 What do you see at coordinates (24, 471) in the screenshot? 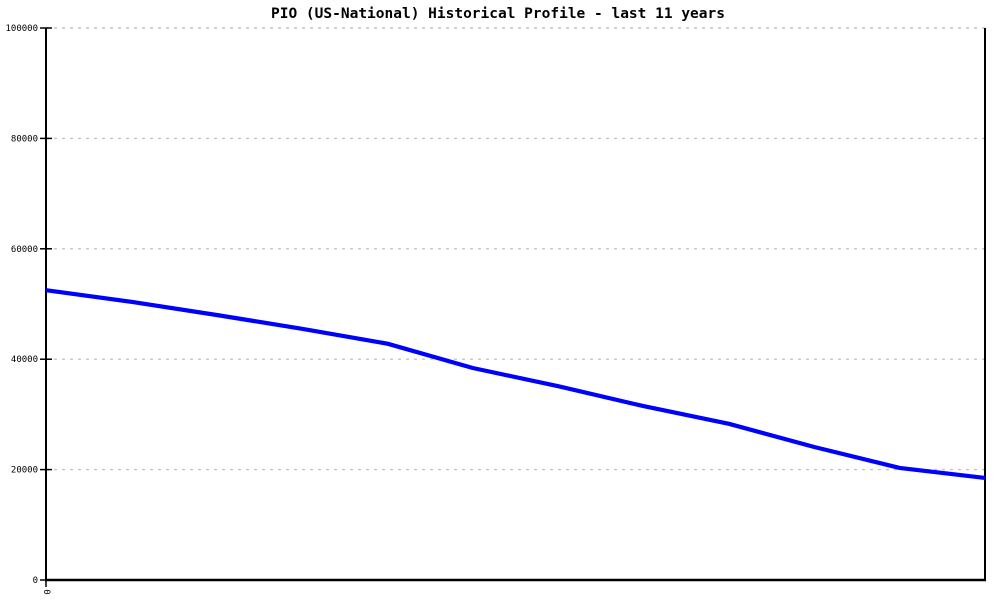
I see `y-tick-label: 20000` at bounding box center [24, 471].